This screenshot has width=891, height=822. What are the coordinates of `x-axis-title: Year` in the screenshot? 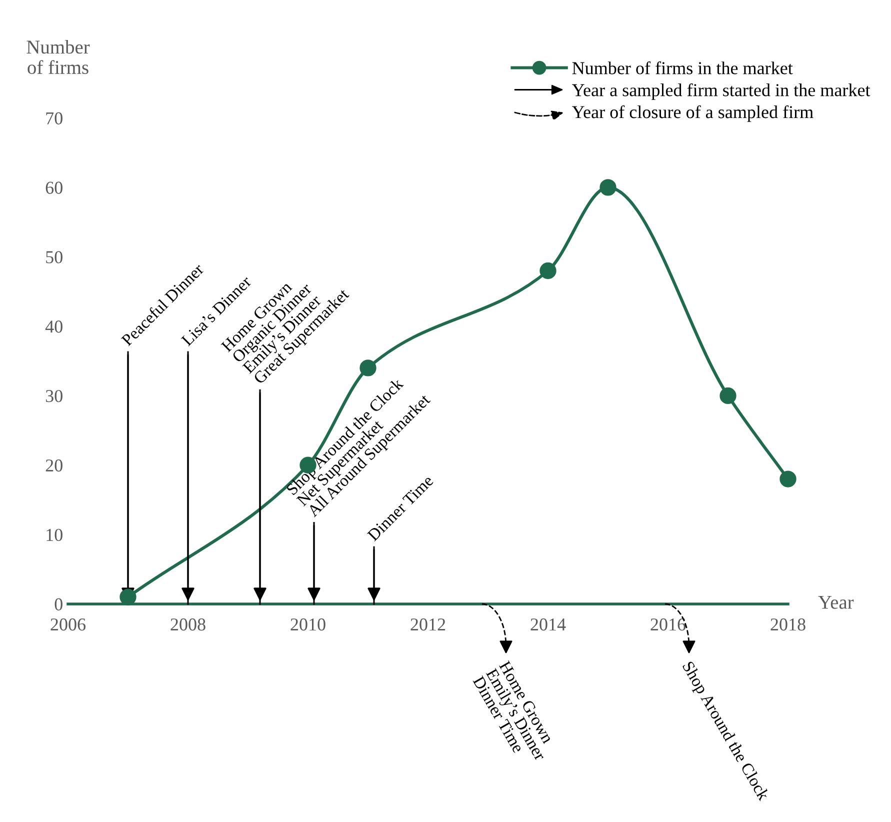 It's located at (836, 602).